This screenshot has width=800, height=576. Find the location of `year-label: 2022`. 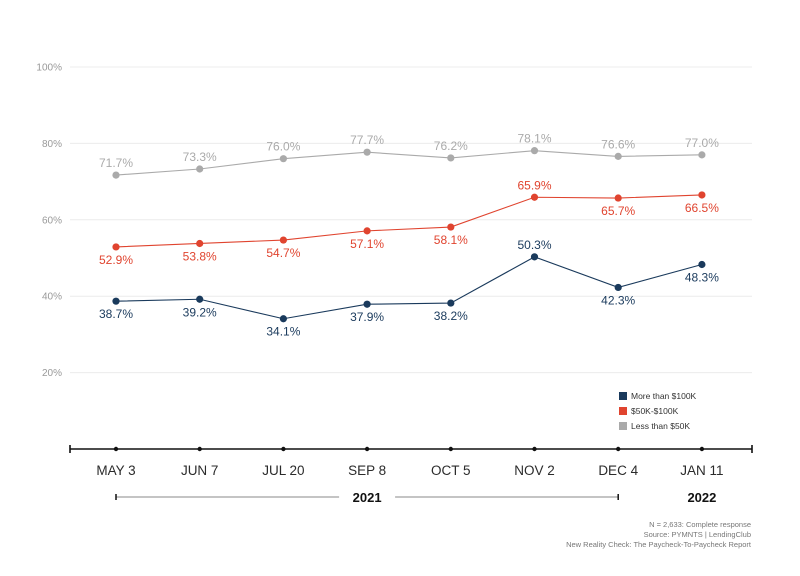

year-label: 2022 is located at coordinates (701, 497).